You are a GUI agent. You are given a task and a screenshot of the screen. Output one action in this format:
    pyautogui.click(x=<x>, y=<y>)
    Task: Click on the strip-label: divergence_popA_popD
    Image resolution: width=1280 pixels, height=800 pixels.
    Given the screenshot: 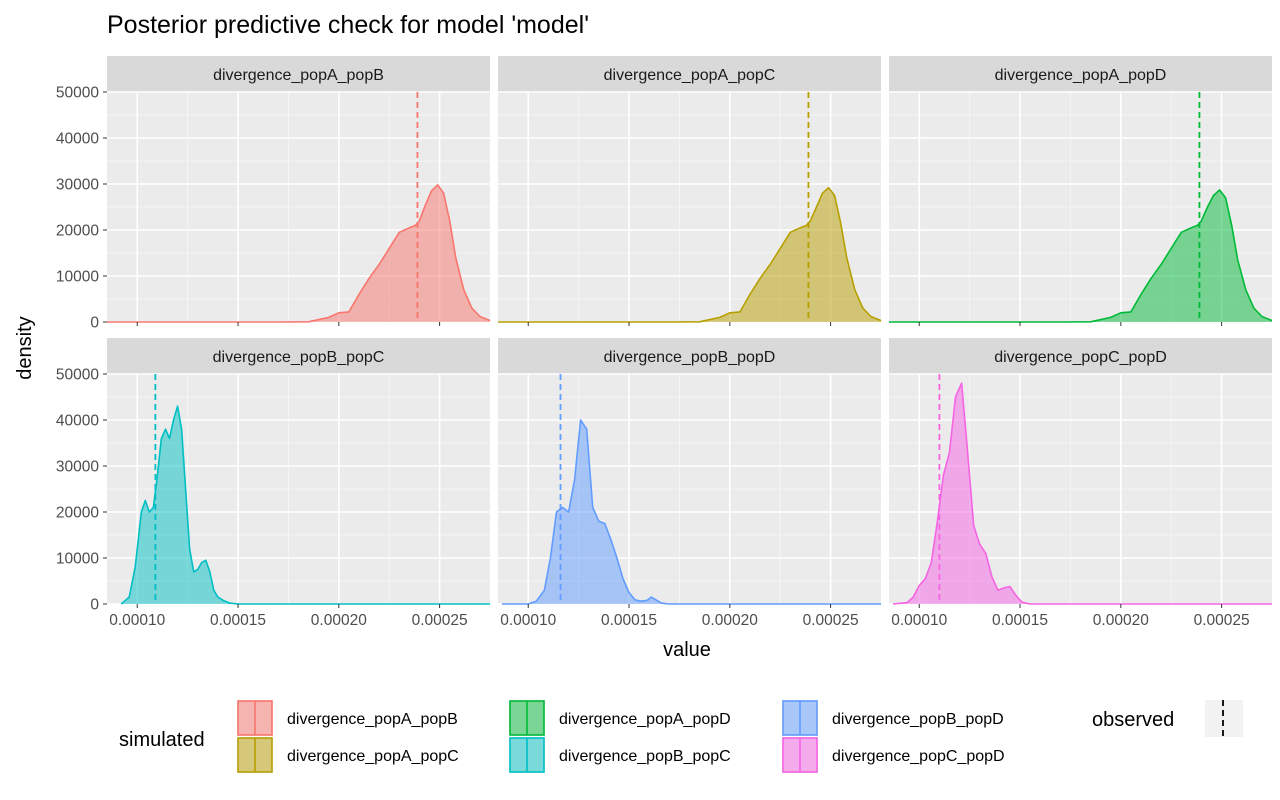 What is the action you would take?
    pyautogui.click(x=1081, y=75)
    